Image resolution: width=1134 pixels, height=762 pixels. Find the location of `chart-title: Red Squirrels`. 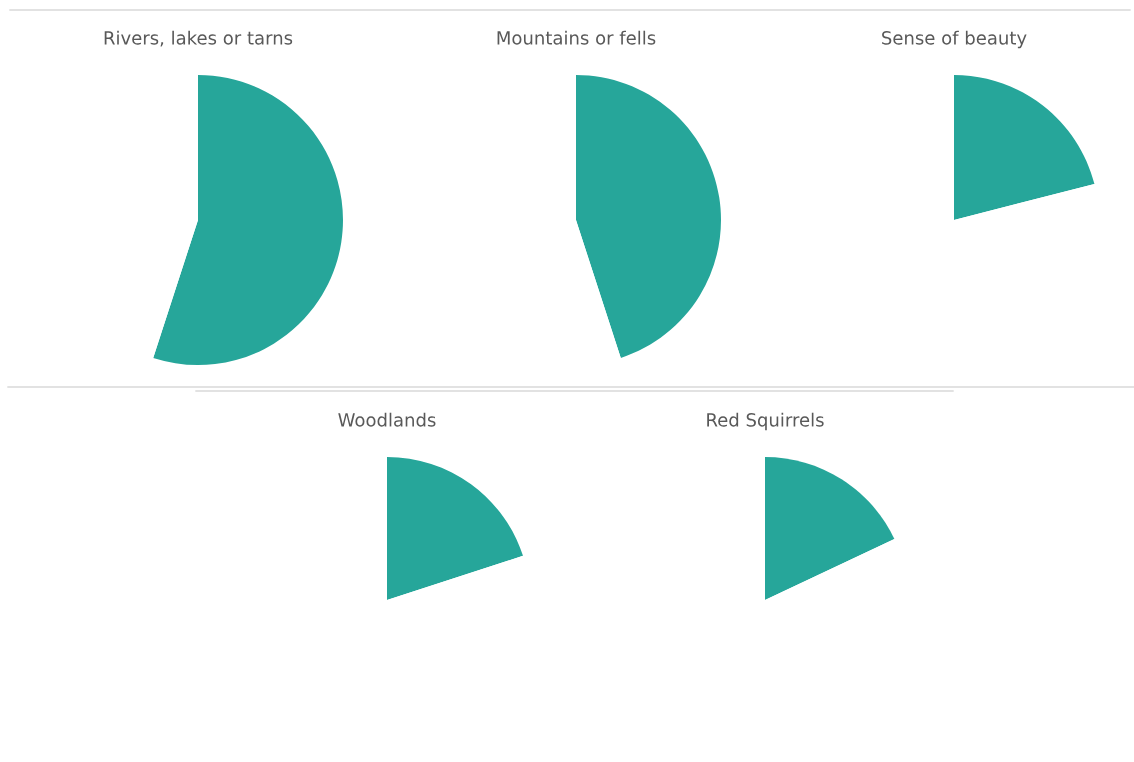

chart-title: Red Squirrels is located at coordinates (765, 421).